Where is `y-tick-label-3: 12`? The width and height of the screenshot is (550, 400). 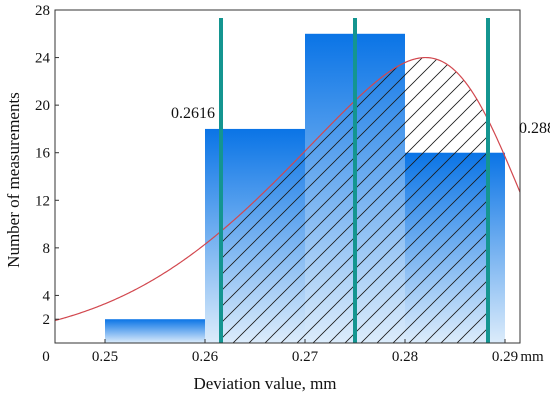 y-tick-label-3: 12 is located at coordinates (42, 201).